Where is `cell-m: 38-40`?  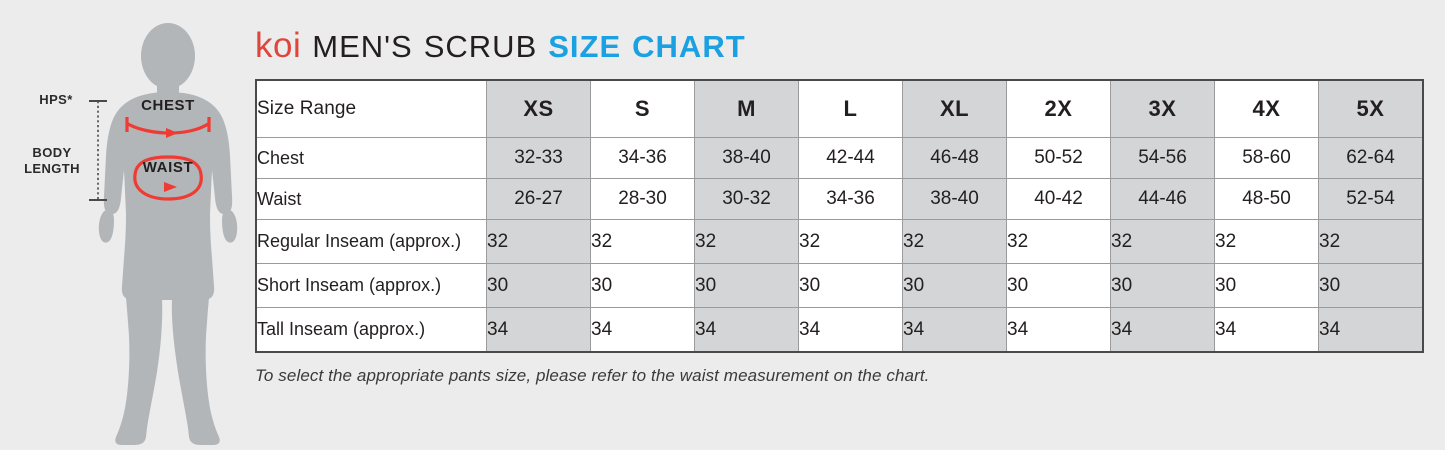 cell-m: 38-40 is located at coordinates (746, 158).